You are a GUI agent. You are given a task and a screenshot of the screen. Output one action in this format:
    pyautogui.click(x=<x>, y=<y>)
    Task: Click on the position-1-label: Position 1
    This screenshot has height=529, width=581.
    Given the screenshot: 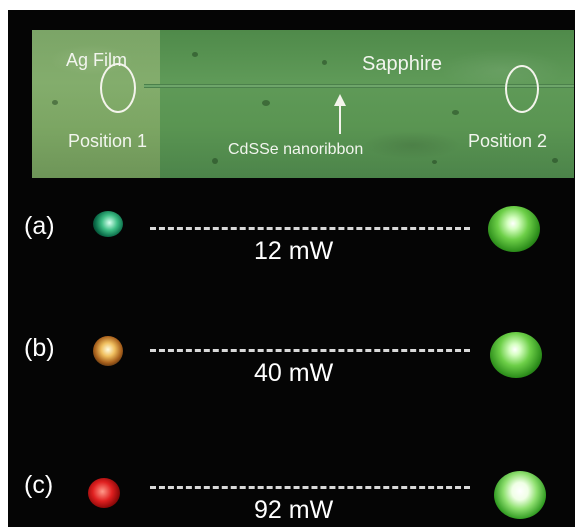 What is the action you would take?
    pyautogui.click(x=108, y=141)
    